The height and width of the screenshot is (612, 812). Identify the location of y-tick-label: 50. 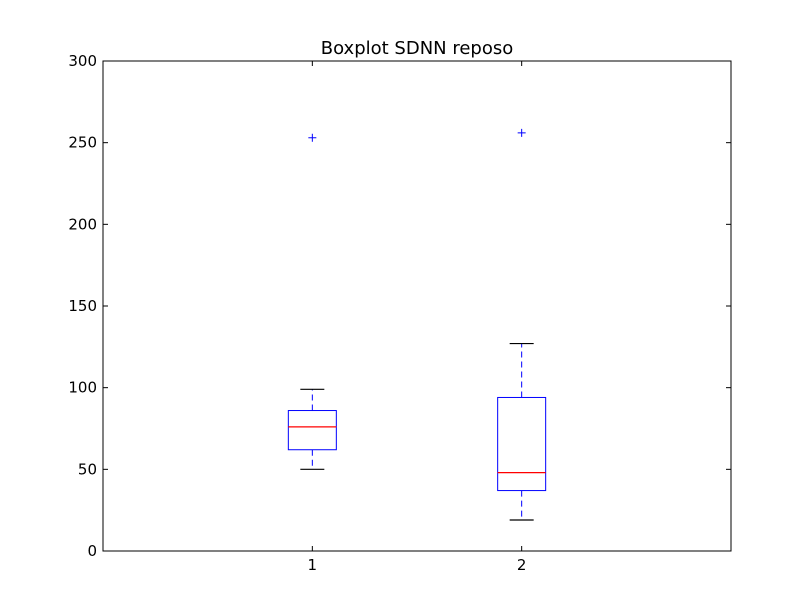
(87, 469).